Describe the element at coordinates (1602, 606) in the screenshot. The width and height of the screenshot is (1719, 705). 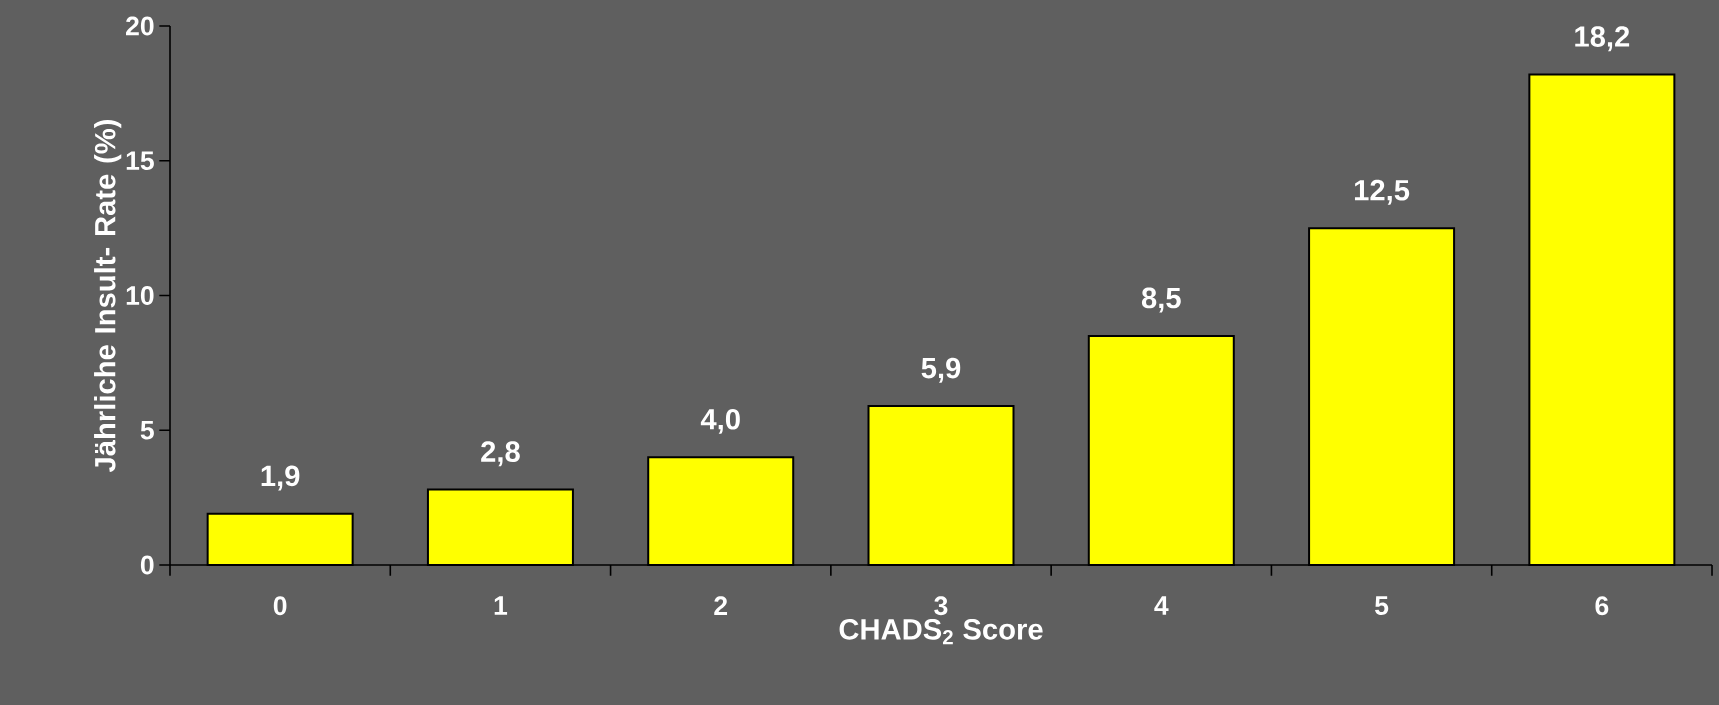
I see `x-tick-label: 6` at that location.